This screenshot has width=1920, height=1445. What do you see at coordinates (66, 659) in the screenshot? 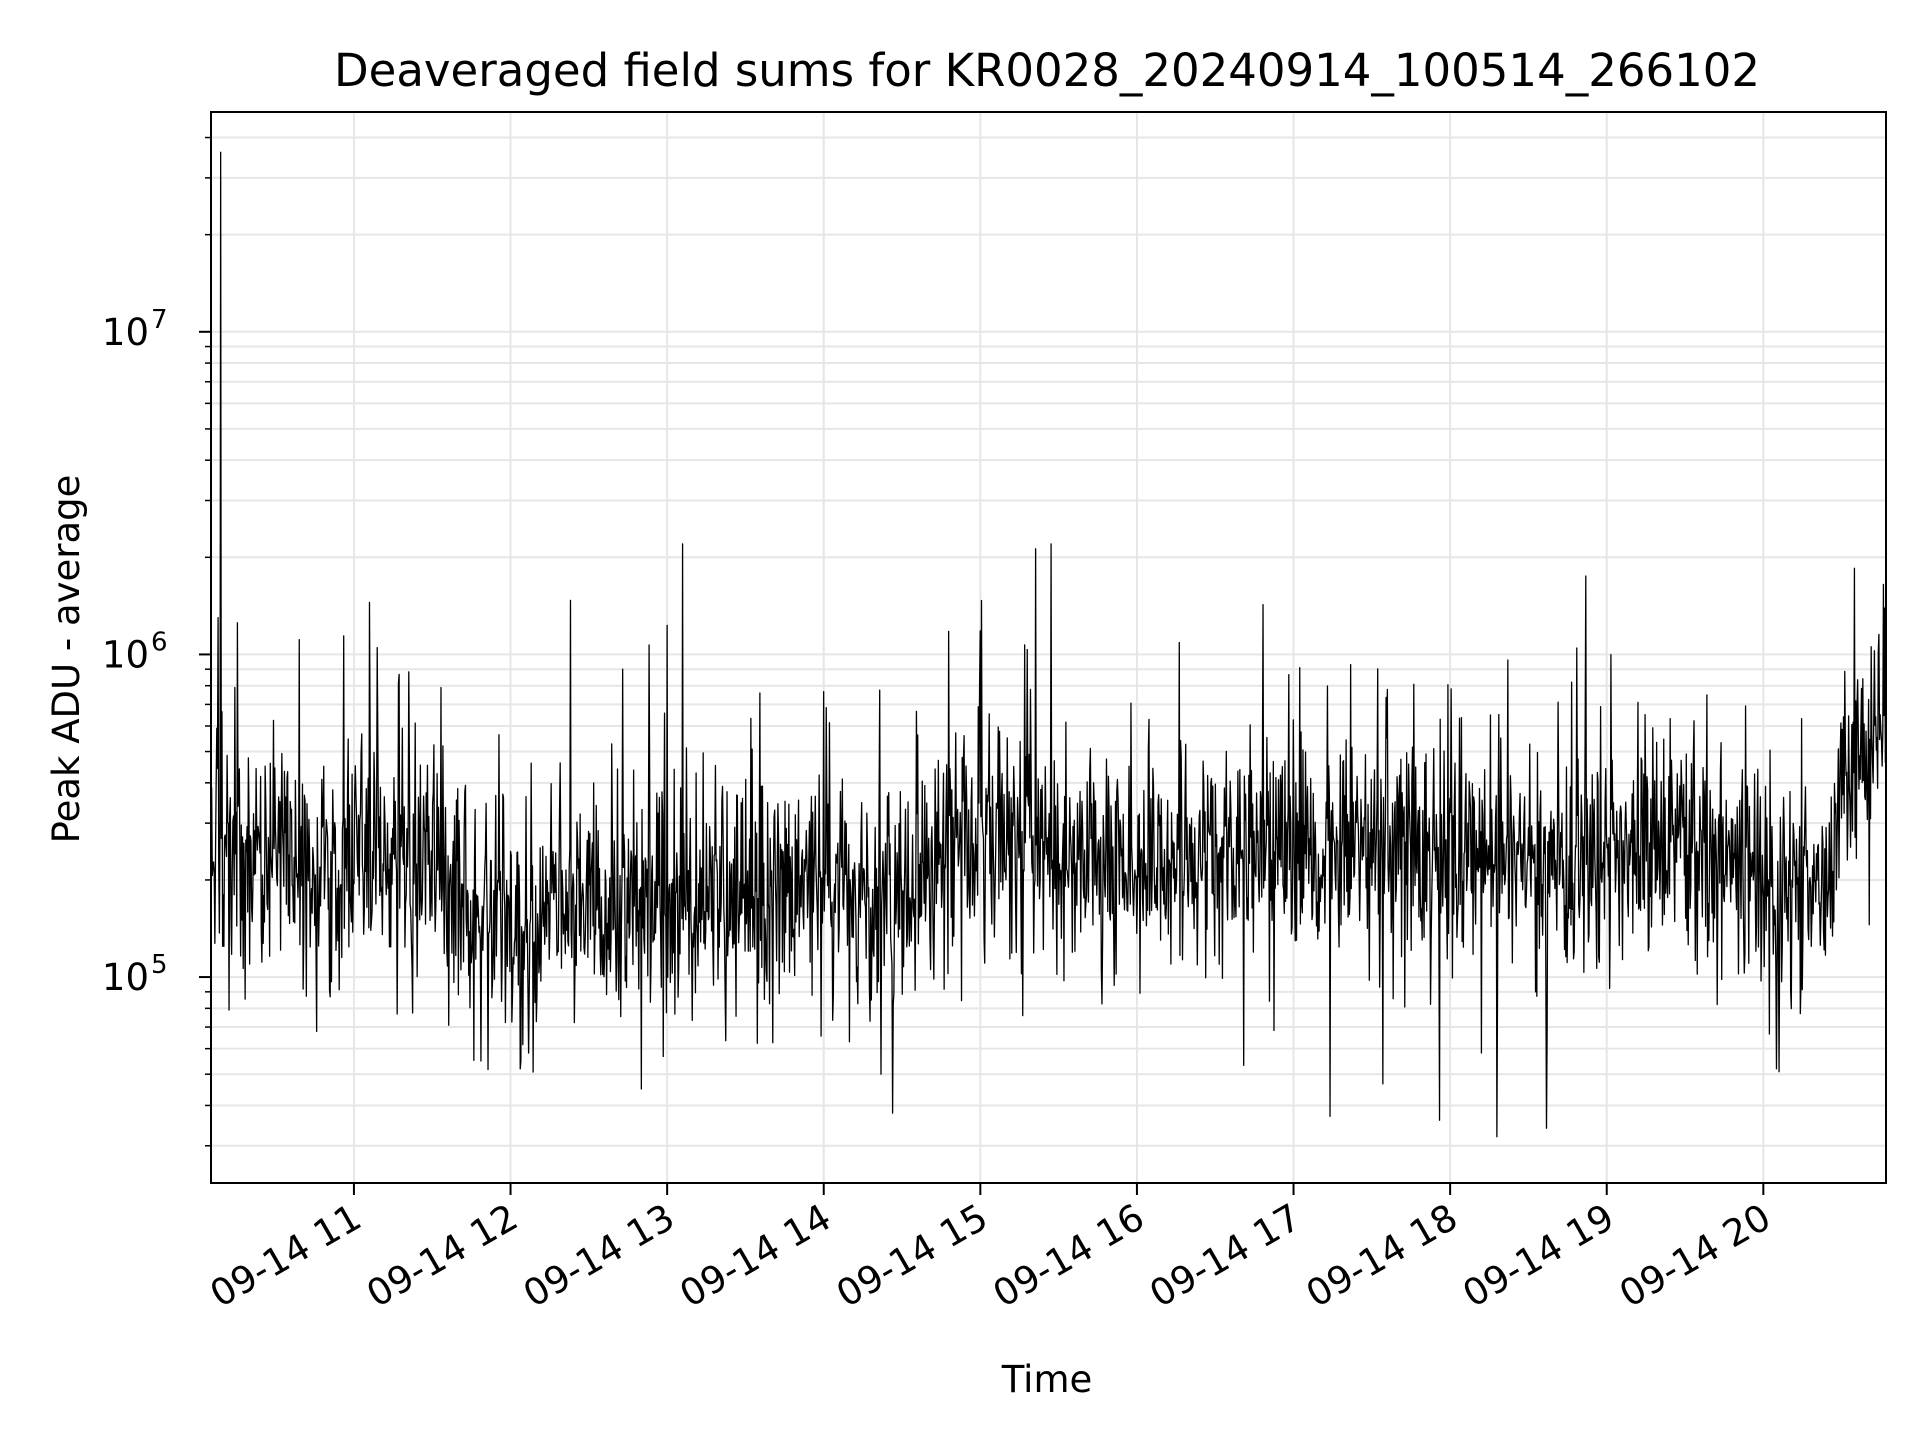
I see `y-axis-label: Peak ADU - average` at bounding box center [66, 659].